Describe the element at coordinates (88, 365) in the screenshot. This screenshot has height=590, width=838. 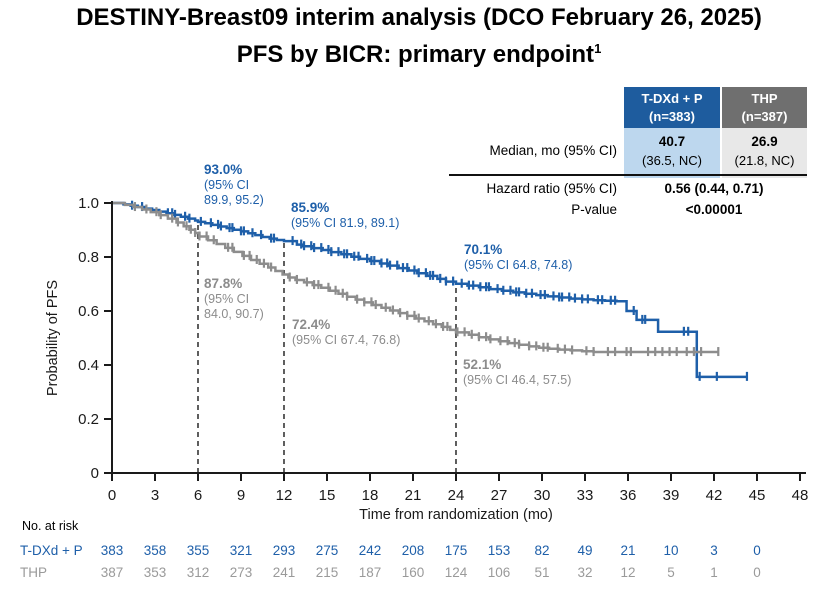
I see `y-tick-label: 0.4` at that location.